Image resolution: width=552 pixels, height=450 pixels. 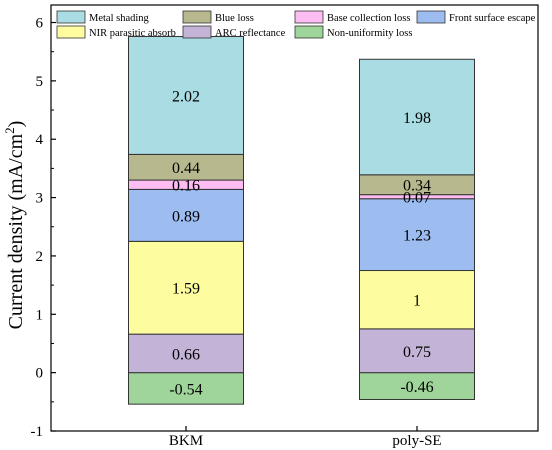 I want to click on data-label-nir-parasitic-absorb: 1, so click(x=417, y=301).